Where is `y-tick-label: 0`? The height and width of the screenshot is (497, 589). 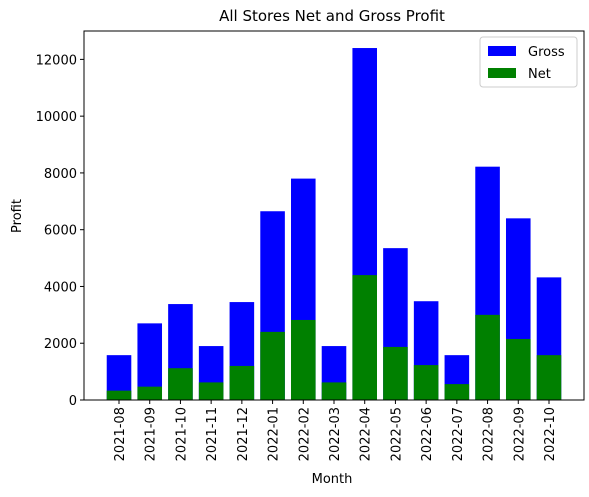 y-tick-label: 0 is located at coordinates (73, 401).